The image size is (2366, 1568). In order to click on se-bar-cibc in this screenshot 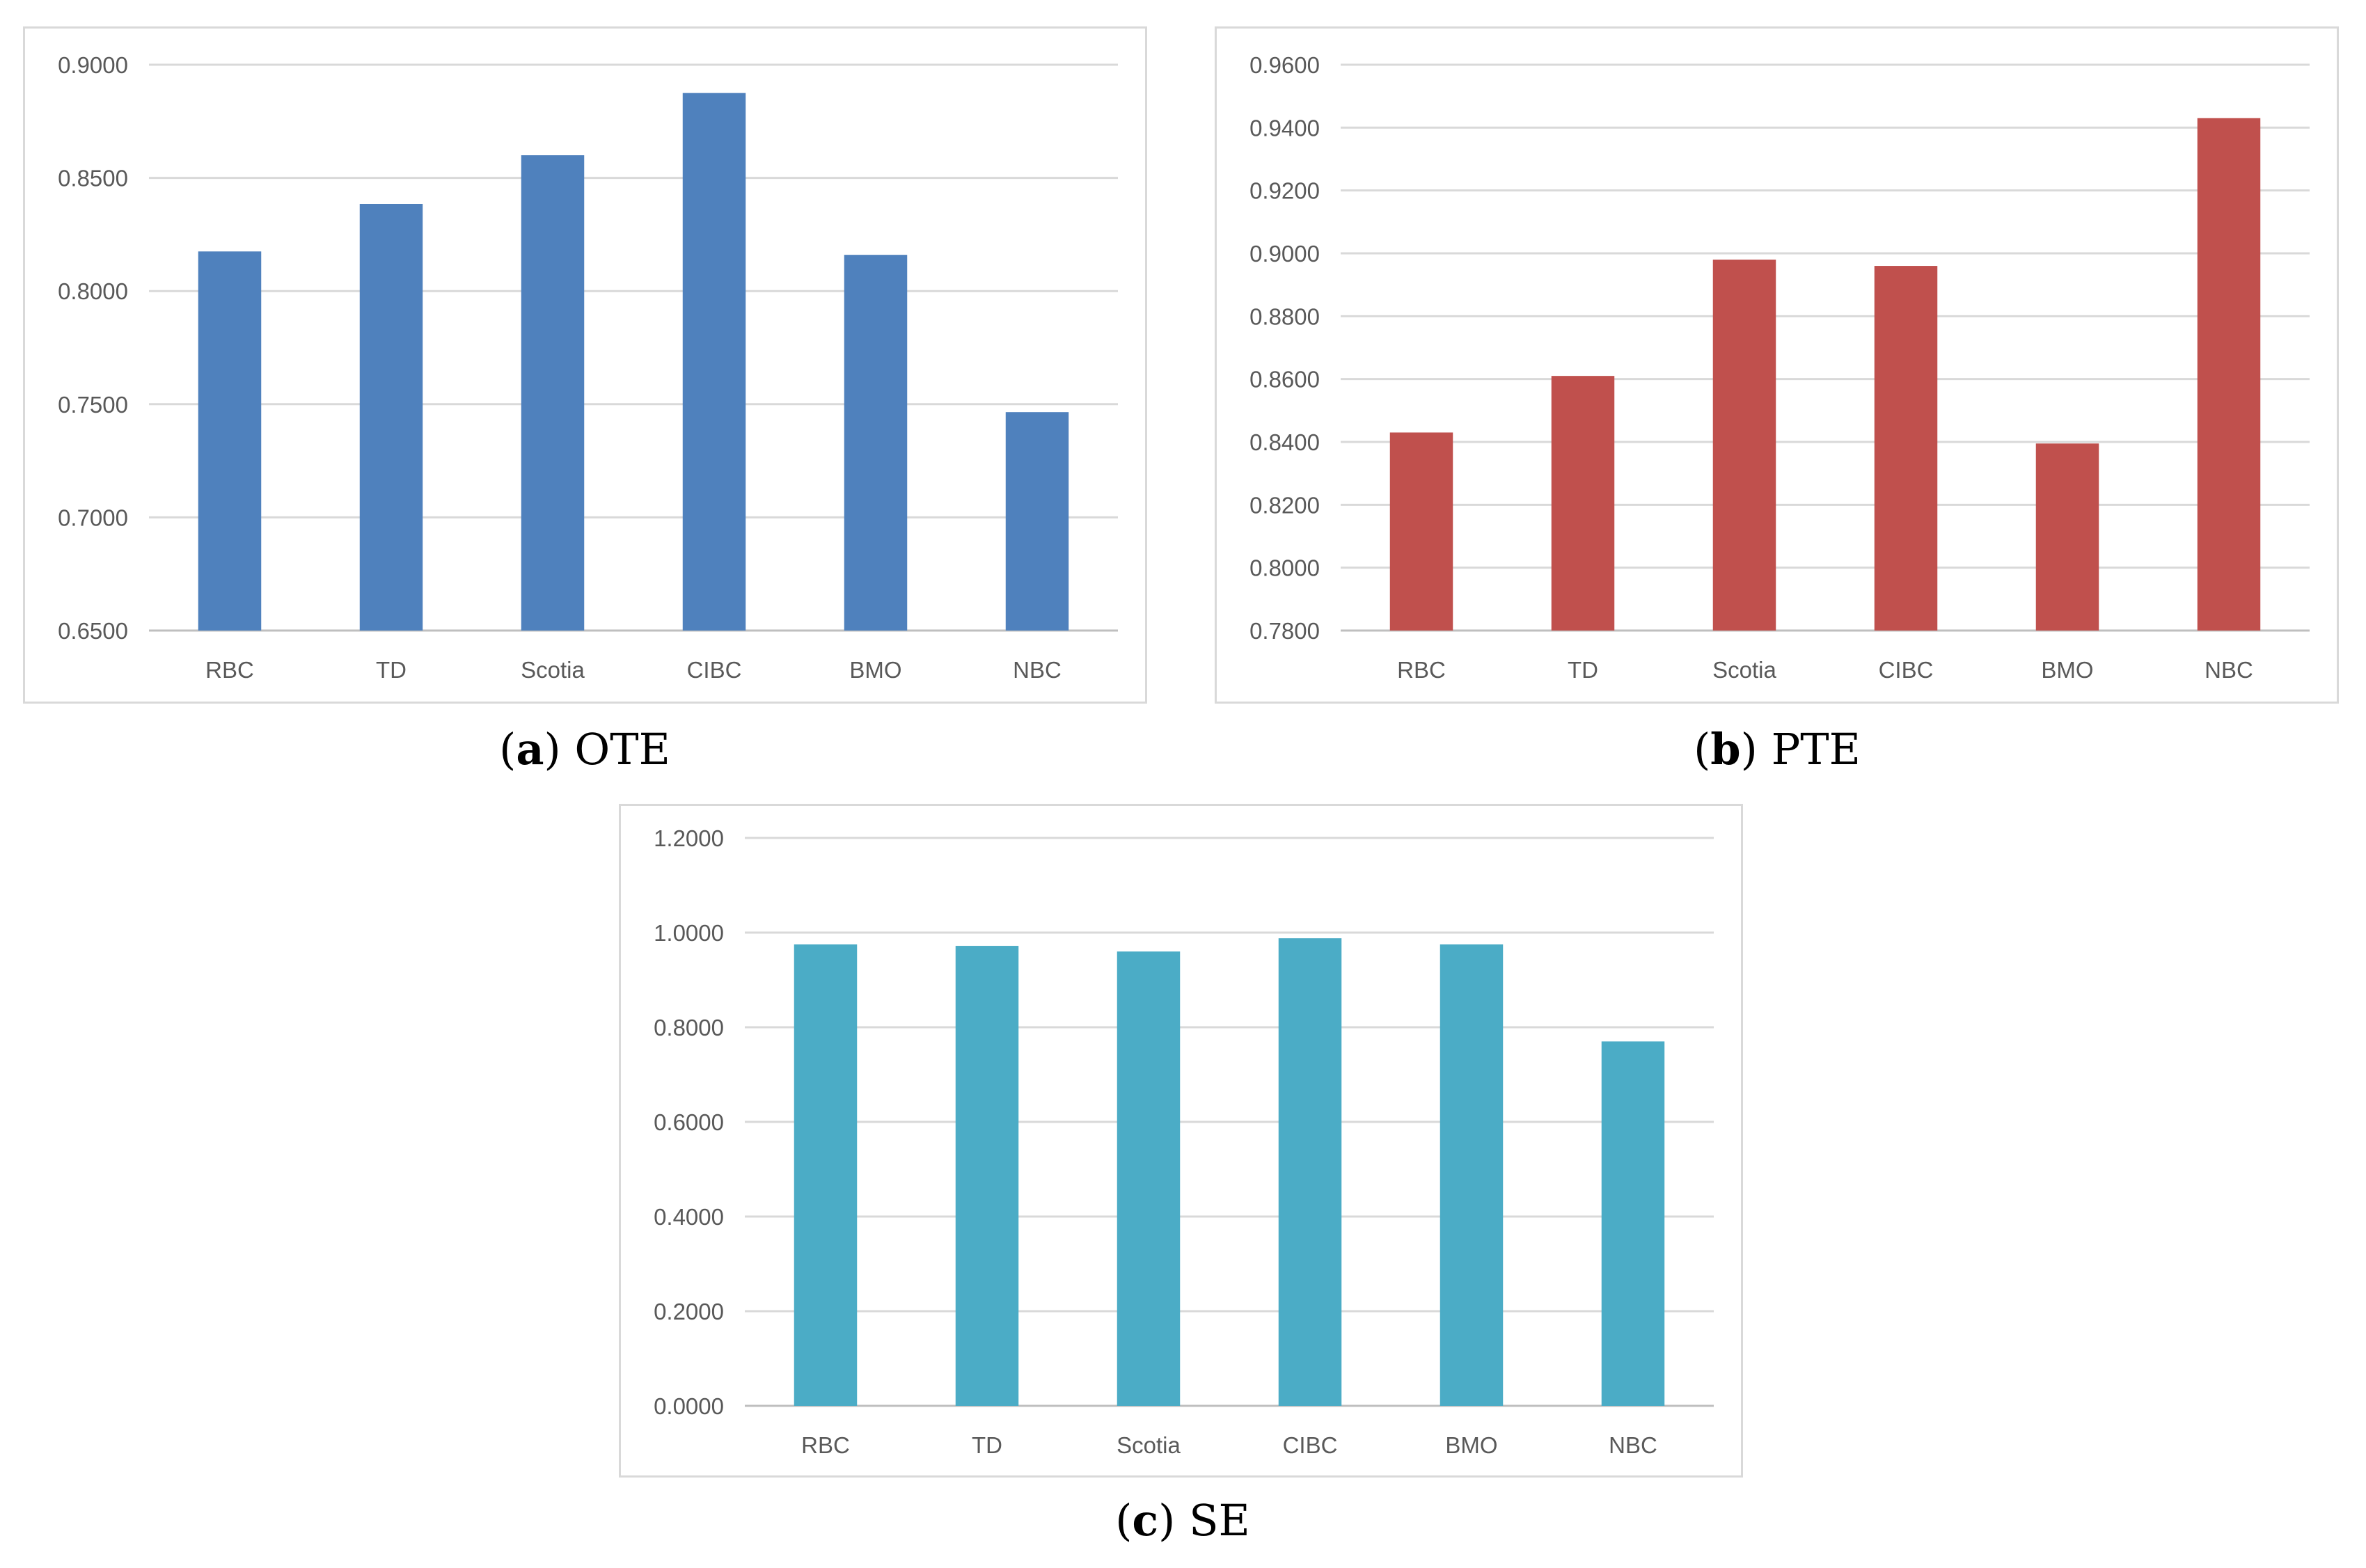, I will do `click(1310, 1172)`.